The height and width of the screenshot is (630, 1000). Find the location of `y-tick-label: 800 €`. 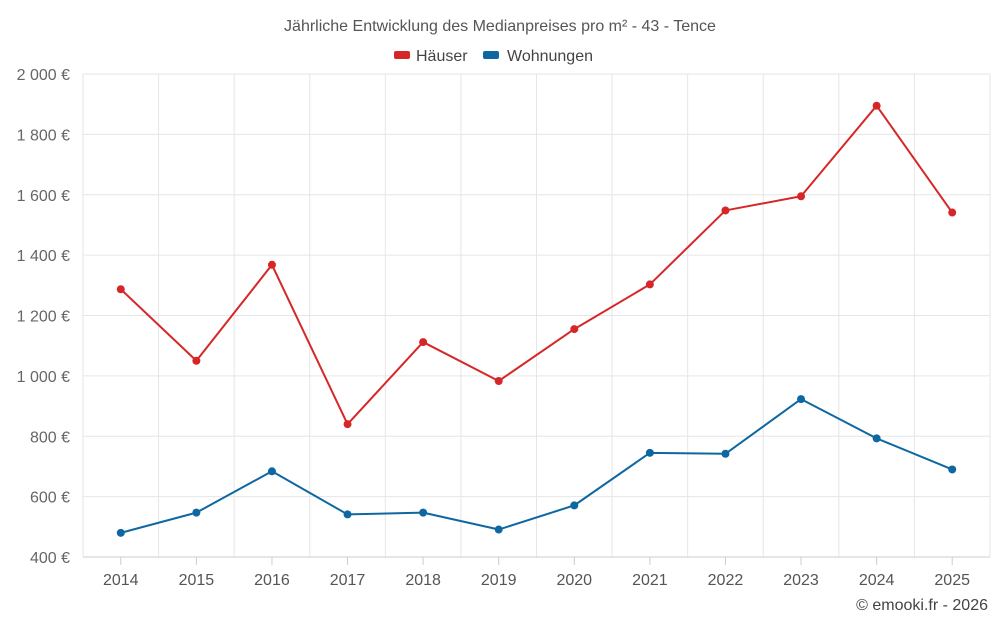

y-tick-label: 800 € is located at coordinates (50, 437).